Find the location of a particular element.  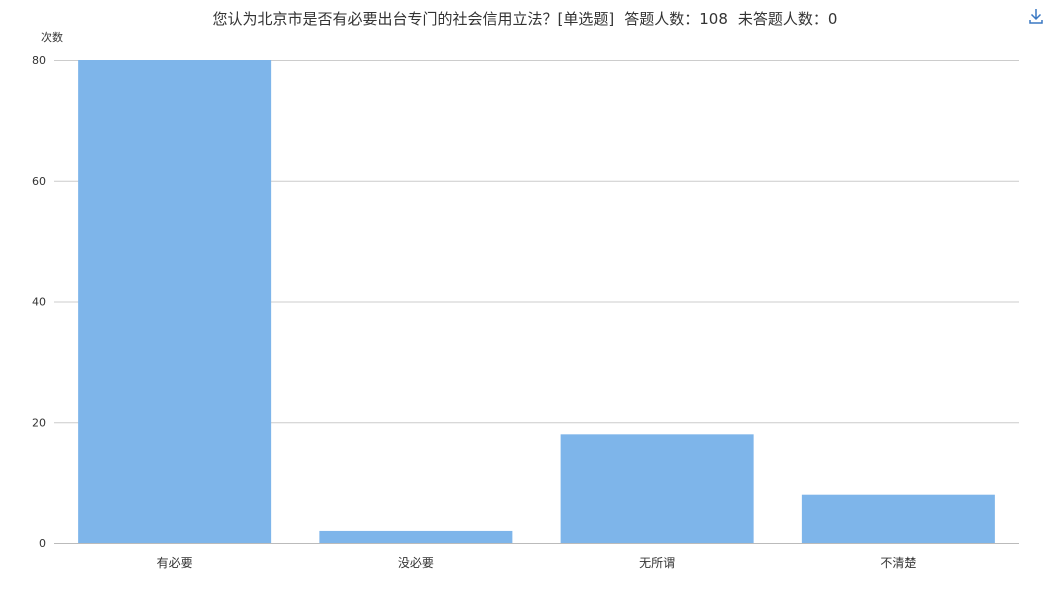

download-icon is located at coordinates (1036, 16).